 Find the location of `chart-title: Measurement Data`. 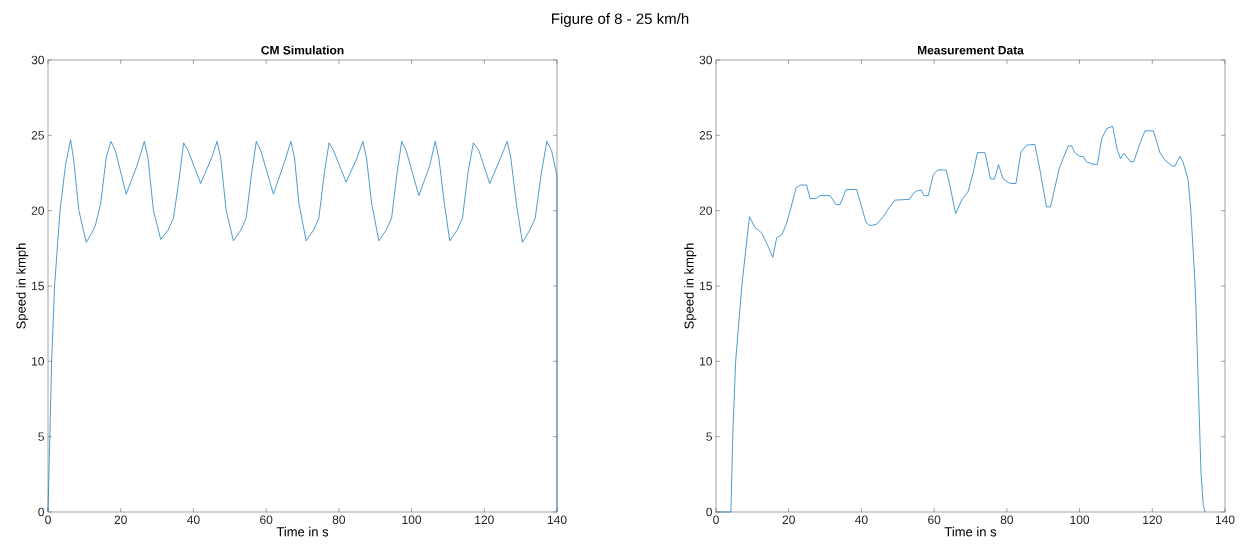

chart-title: Measurement Data is located at coordinates (970, 50).